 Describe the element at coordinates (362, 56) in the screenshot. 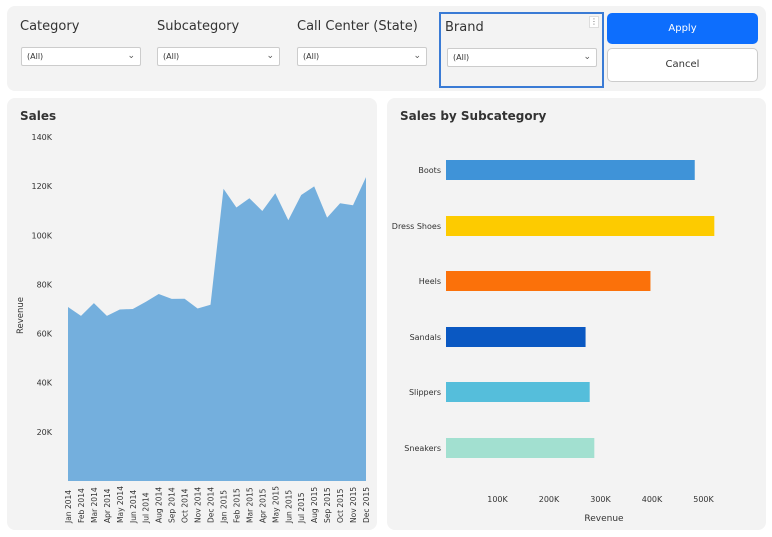

I see `call-center-select: (All) ⌄` at that location.